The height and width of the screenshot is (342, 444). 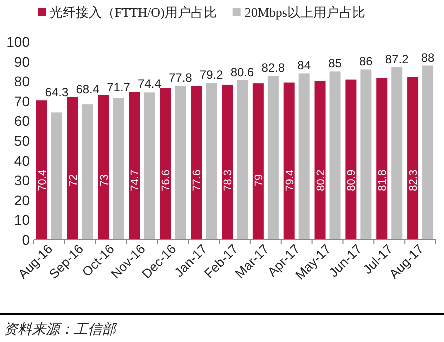 I want to click on data-label: 74.4, so click(x=150, y=84).